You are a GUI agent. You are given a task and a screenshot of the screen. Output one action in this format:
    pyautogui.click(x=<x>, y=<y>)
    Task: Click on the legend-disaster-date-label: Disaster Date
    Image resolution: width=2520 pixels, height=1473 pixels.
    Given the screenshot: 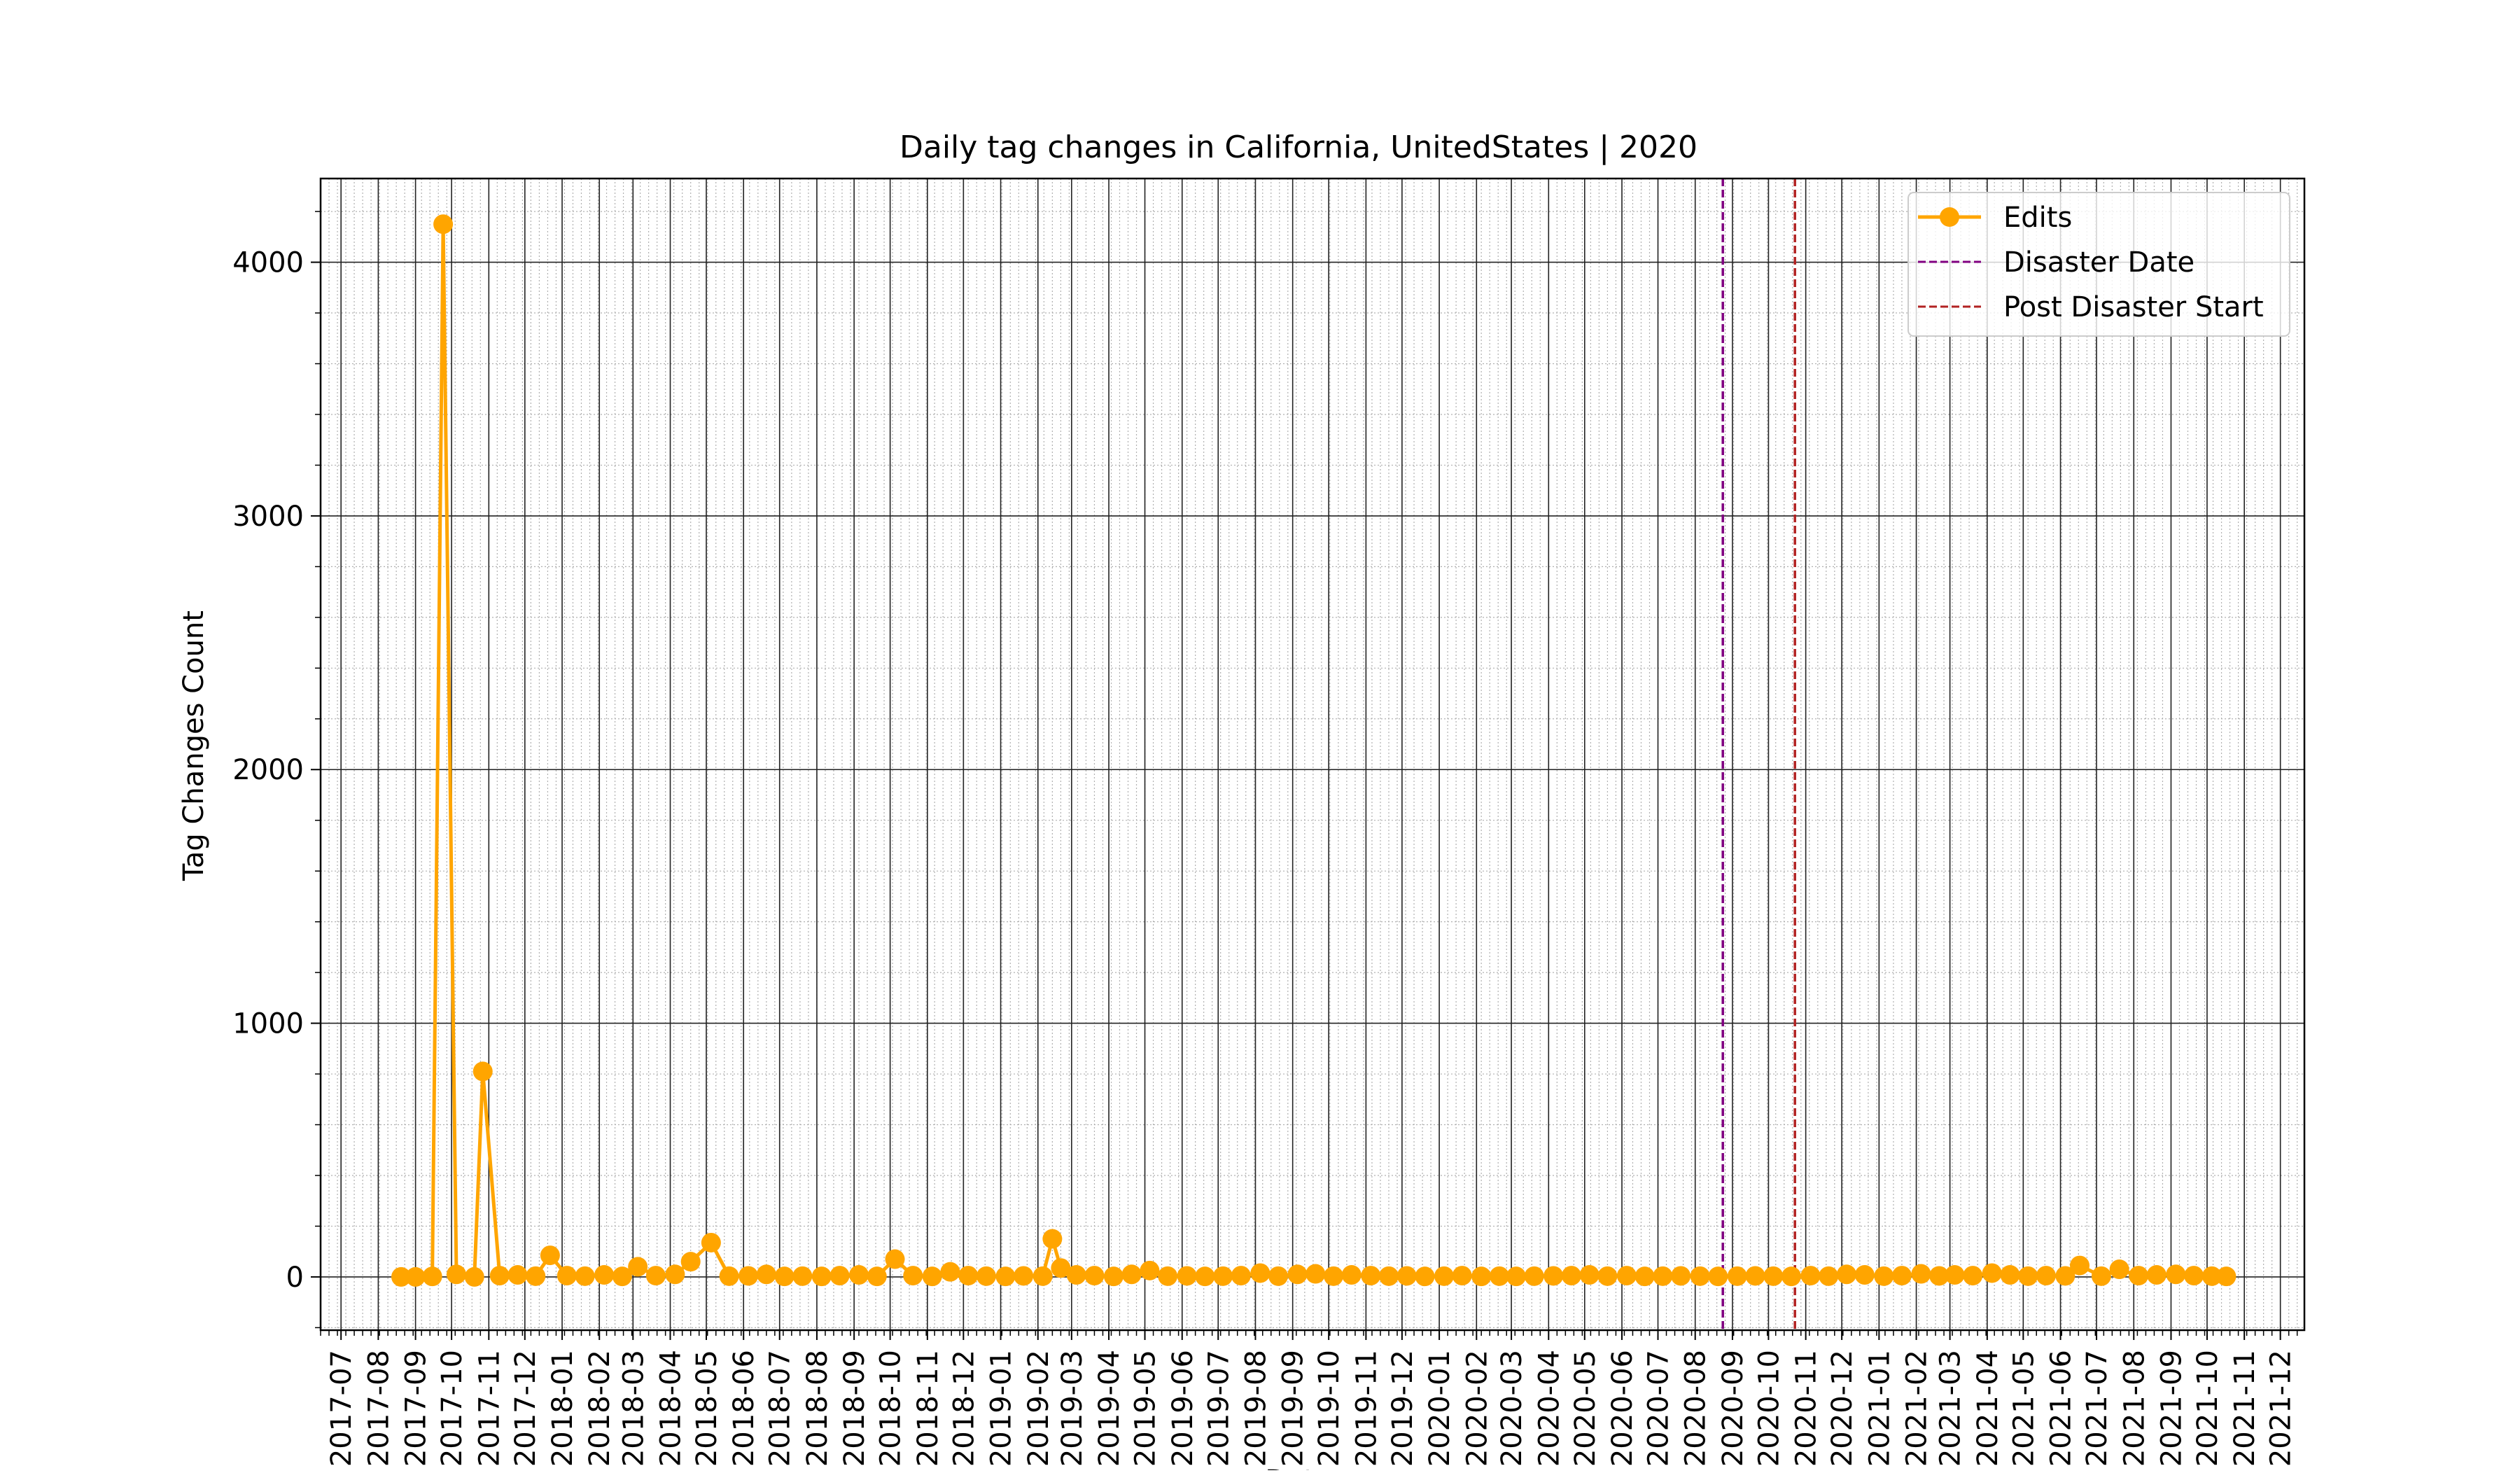 What is the action you would take?
    pyautogui.click(x=2098, y=262)
    